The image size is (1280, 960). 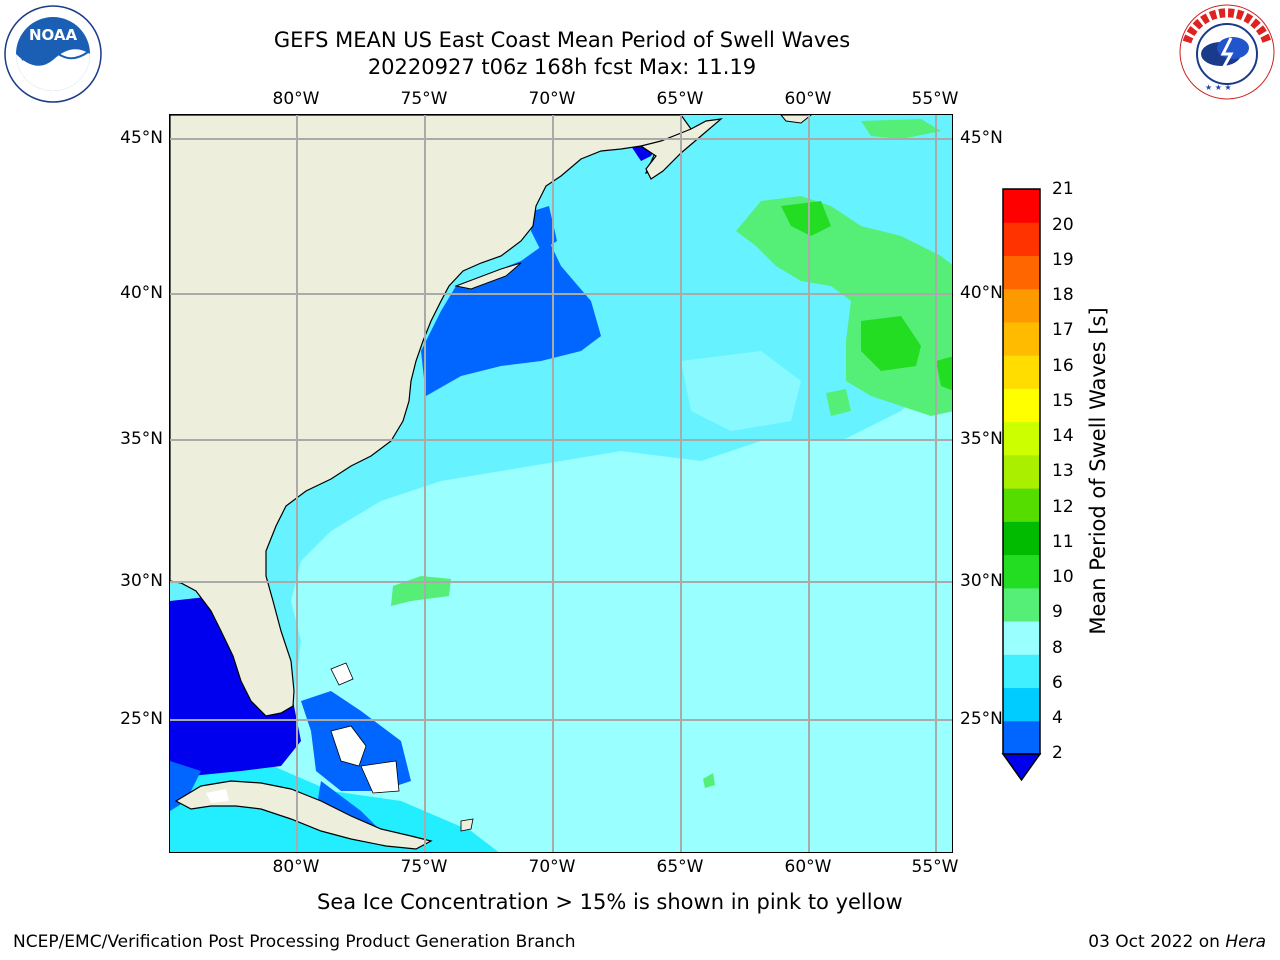 What do you see at coordinates (141, 719) in the screenshot?
I see `lat-tick-left-25n: 25°N` at bounding box center [141, 719].